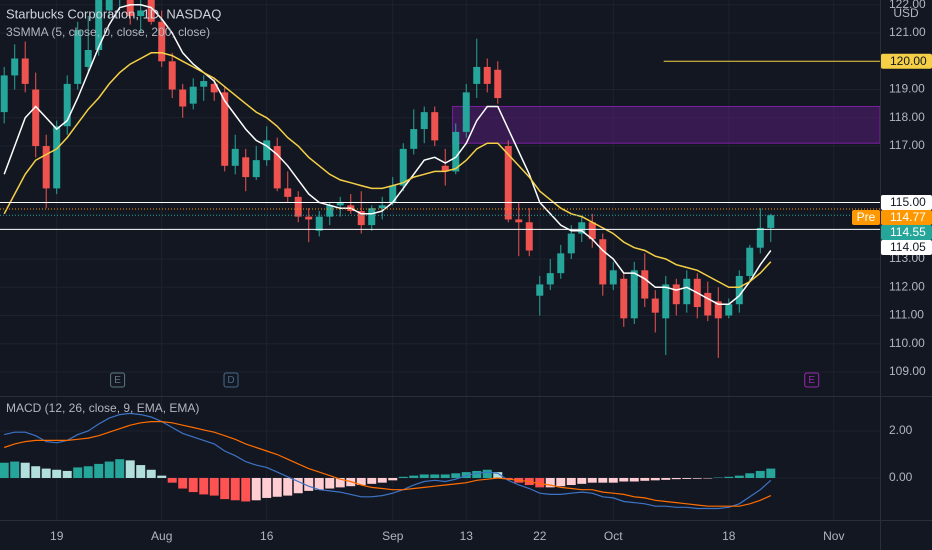 The image size is (932, 550). I want to click on x-tick-label: 19, so click(57, 536).